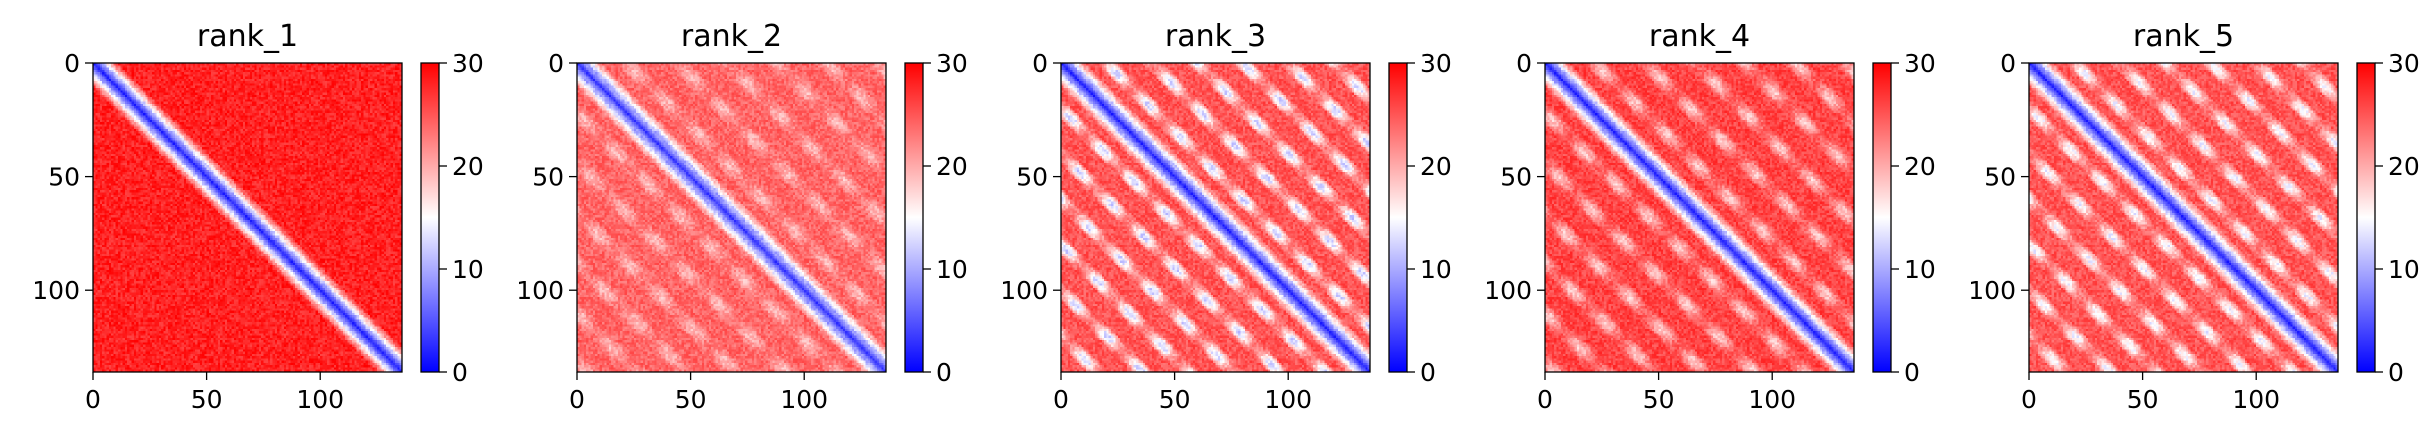 Image resolution: width=2435 pixels, height=438 pixels. Describe the element at coordinates (1699, 36) in the screenshot. I see `panel-title: rank_4` at that location.